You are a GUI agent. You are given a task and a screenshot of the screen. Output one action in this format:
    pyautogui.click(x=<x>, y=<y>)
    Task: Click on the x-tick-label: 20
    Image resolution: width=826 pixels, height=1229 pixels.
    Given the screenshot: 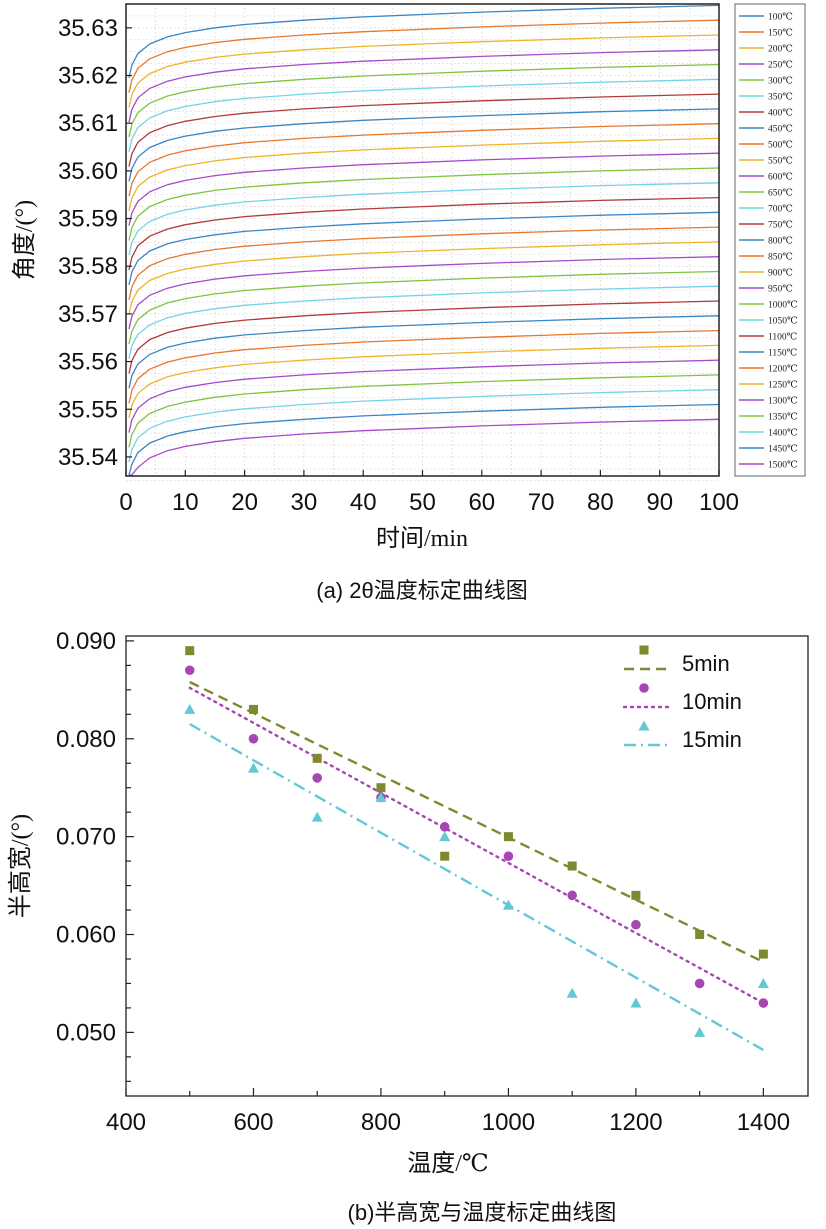 What is the action you would take?
    pyautogui.click(x=244, y=502)
    